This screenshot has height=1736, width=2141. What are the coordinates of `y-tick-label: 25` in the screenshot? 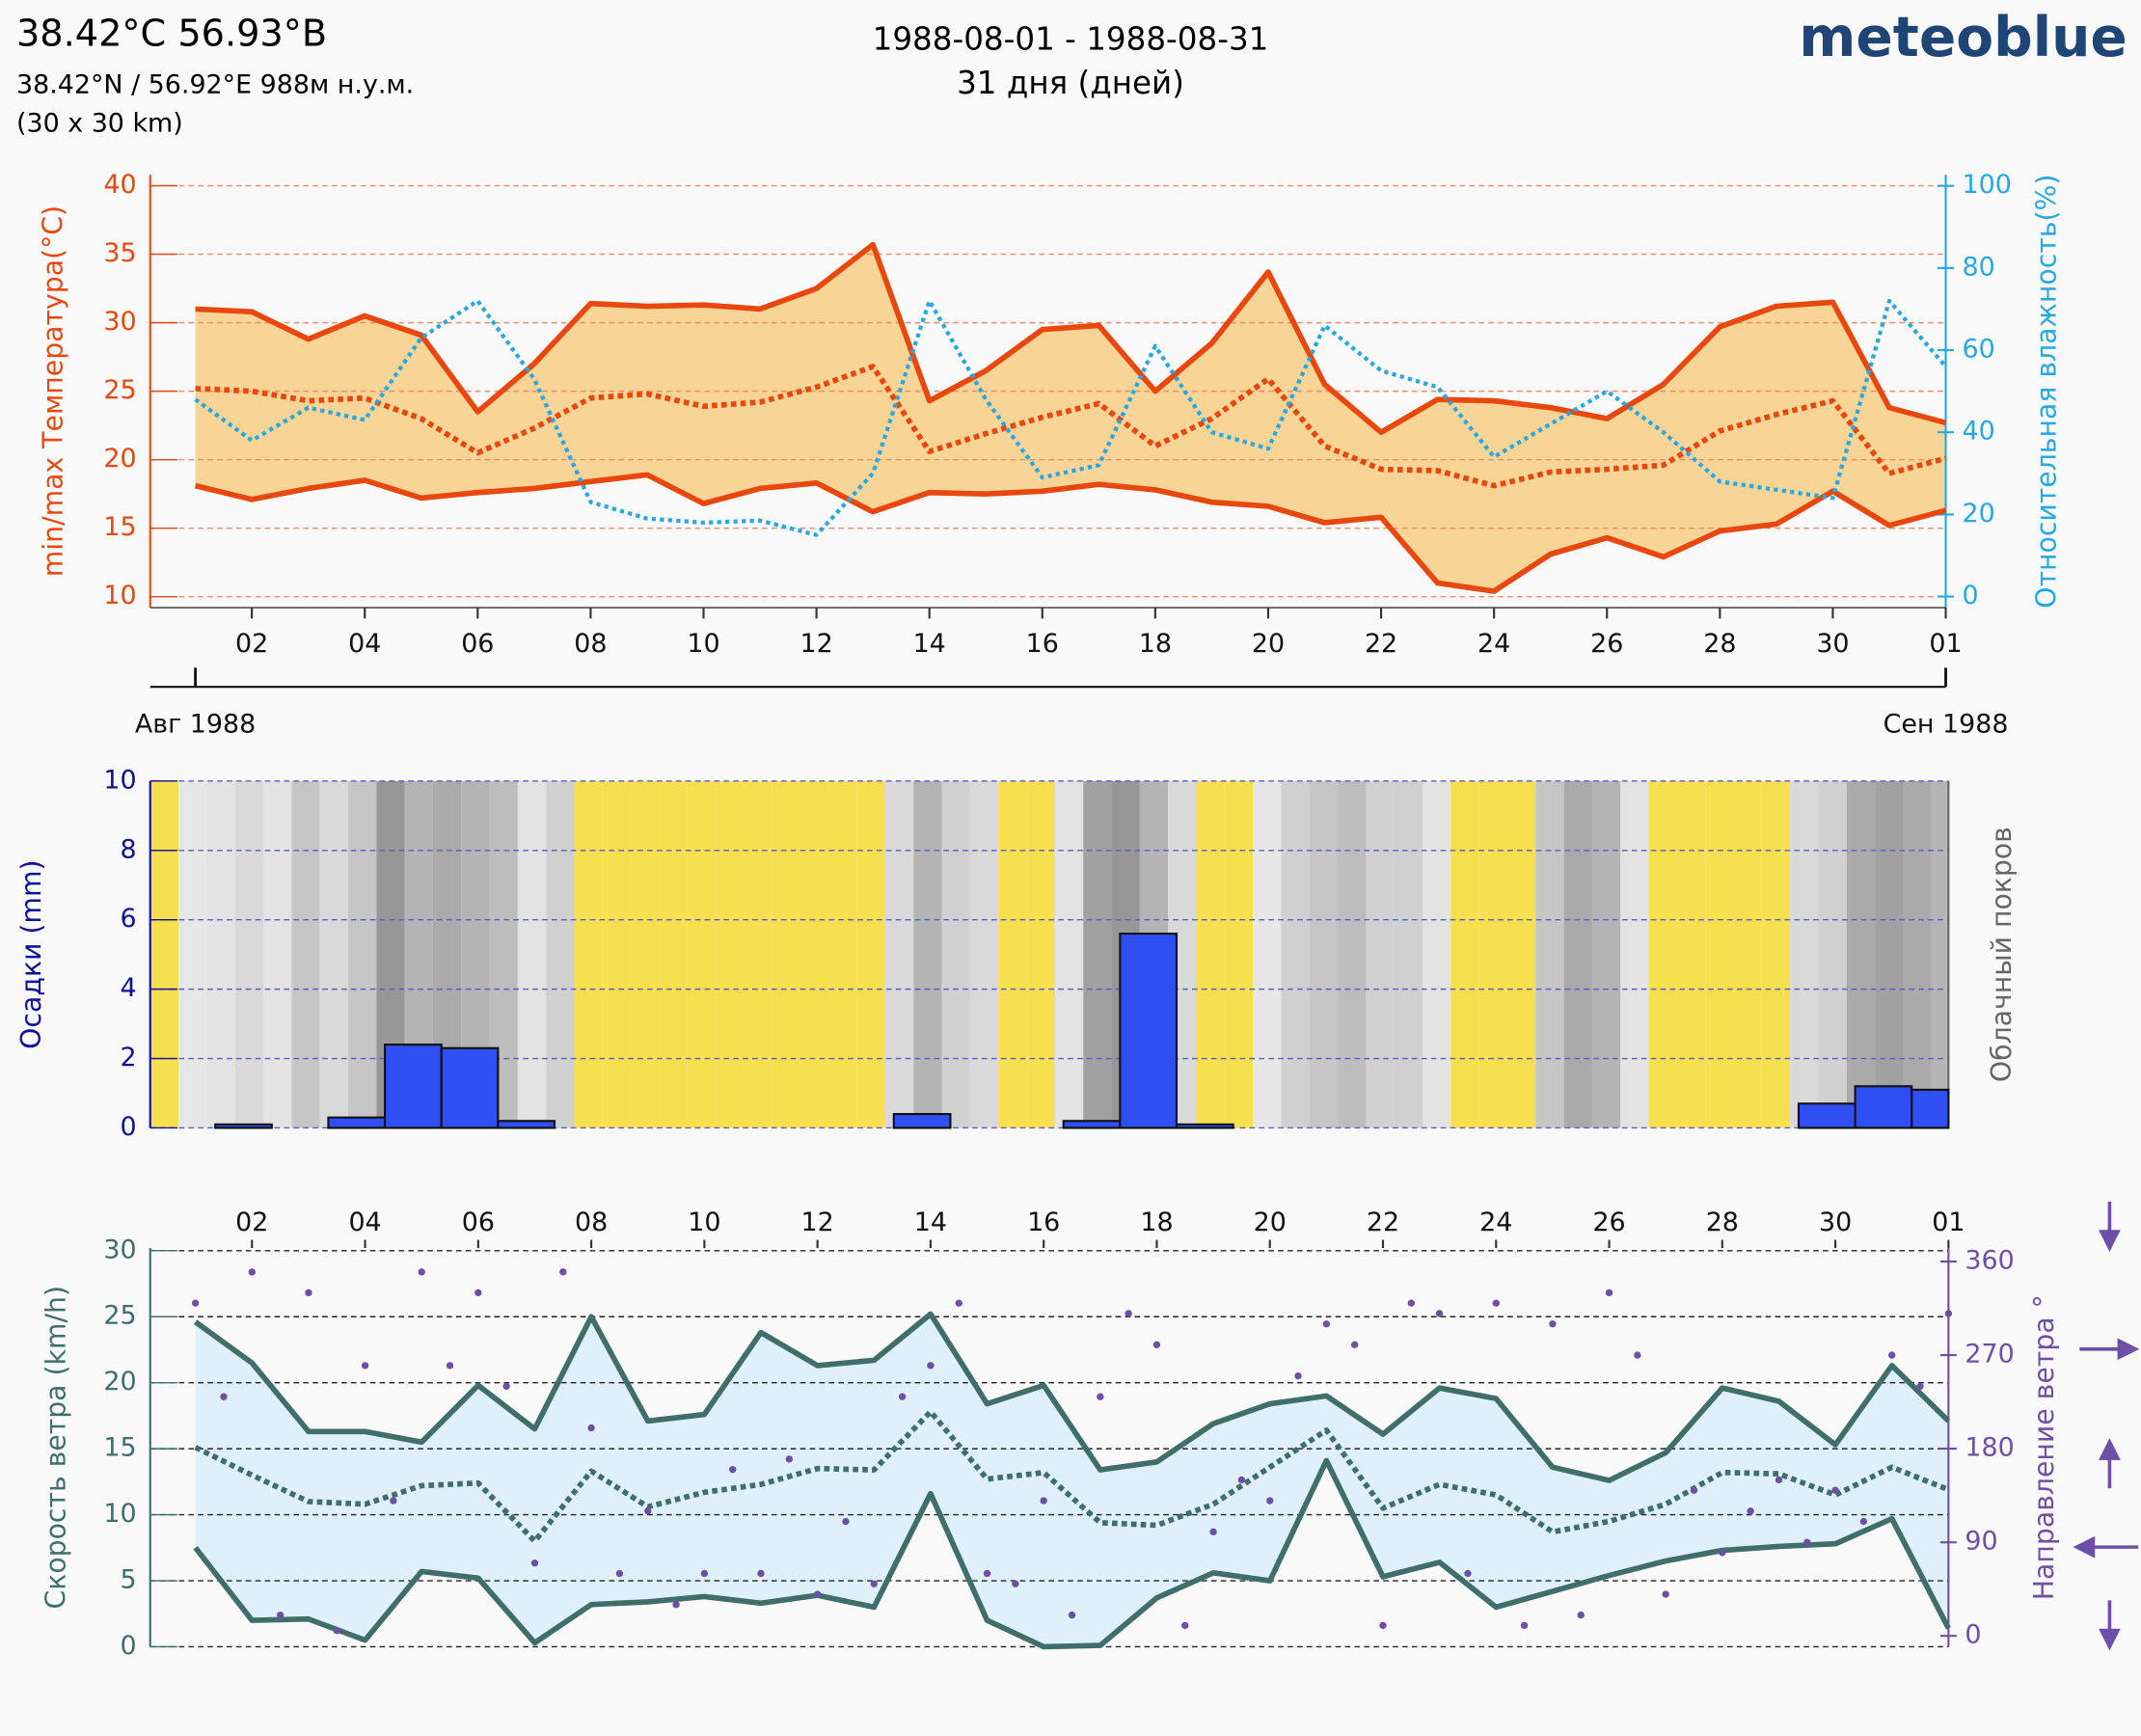 It's located at (120, 390).